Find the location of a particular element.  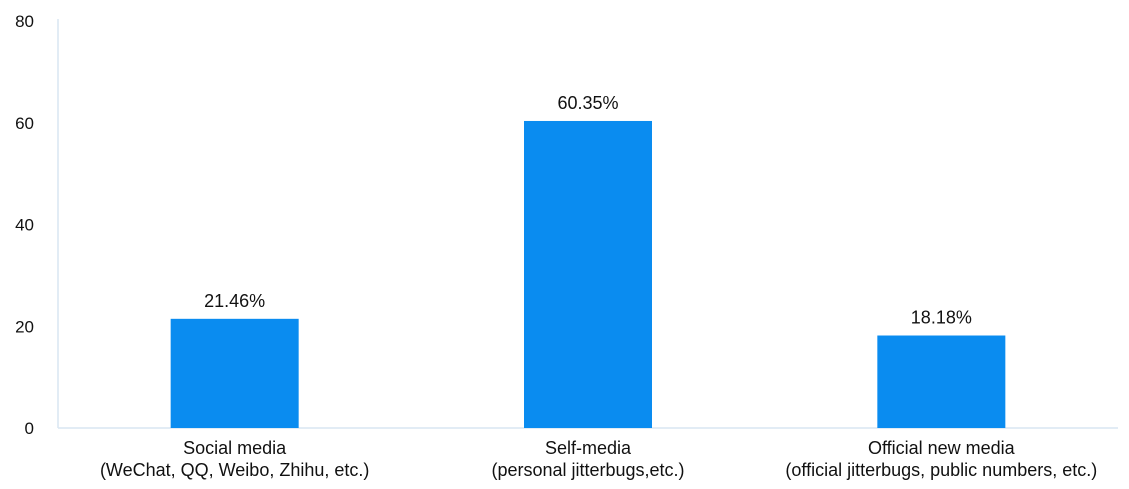

category-label: Official new media is located at coordinates (942, 448).